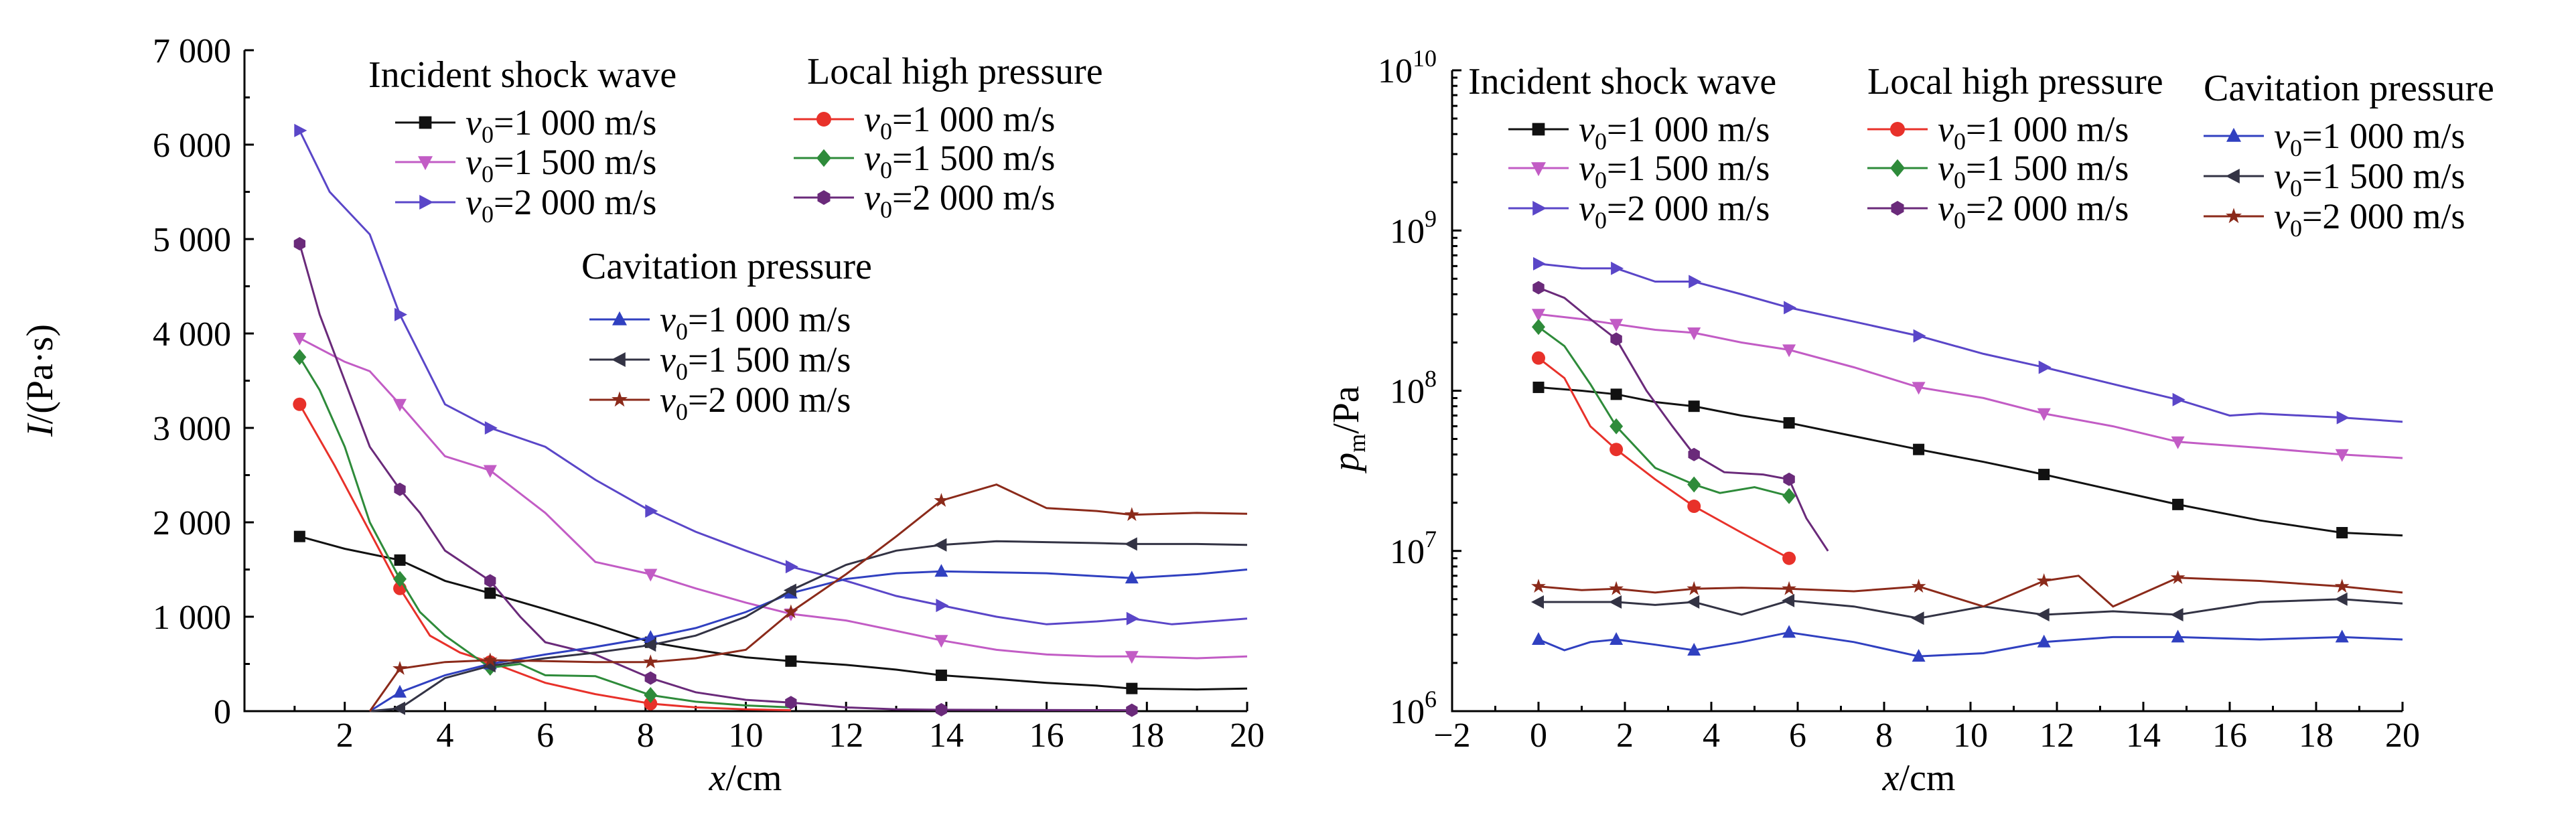 The image size is (2576, 827). What do you see at coordinates (1419, 388) in the screenshot?
I see `right-y-axis-ticks: 10⁶ 10⁷ 10⁸ 10⁹ 10¹⁰` at bounding box center [1419, 388].